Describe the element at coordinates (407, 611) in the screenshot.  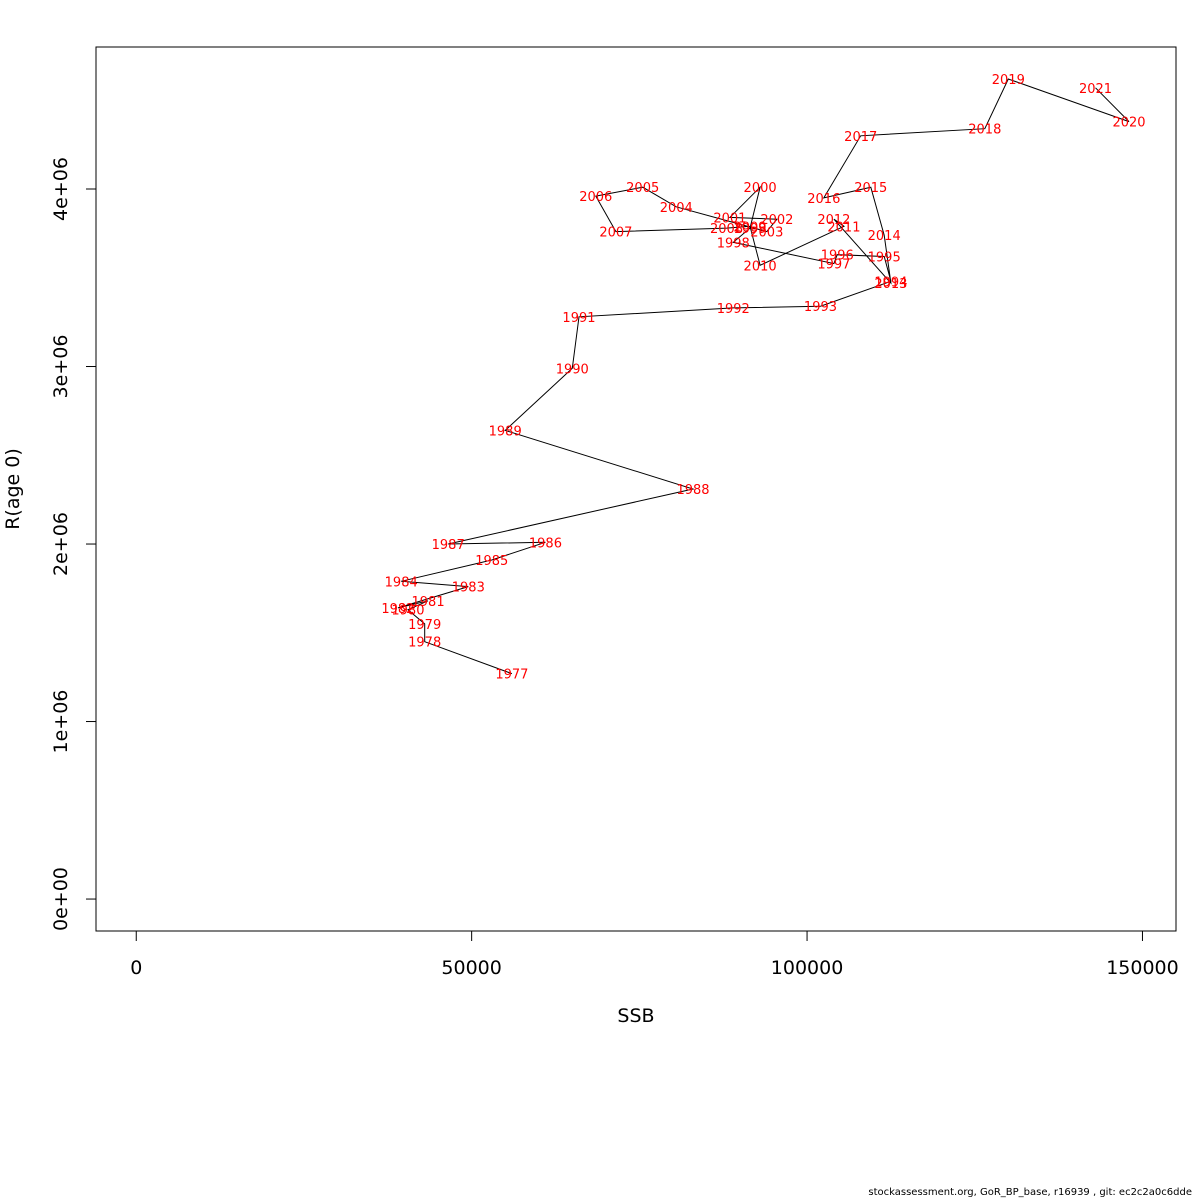
I see `point-label-1980: 1980` at that location.